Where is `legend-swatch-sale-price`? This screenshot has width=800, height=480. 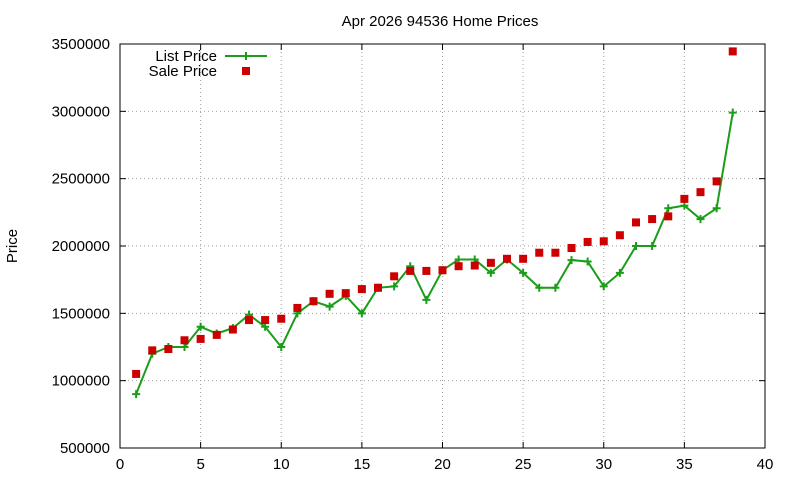 legend-swatch-sale-price is located at coordinates (246, 71).